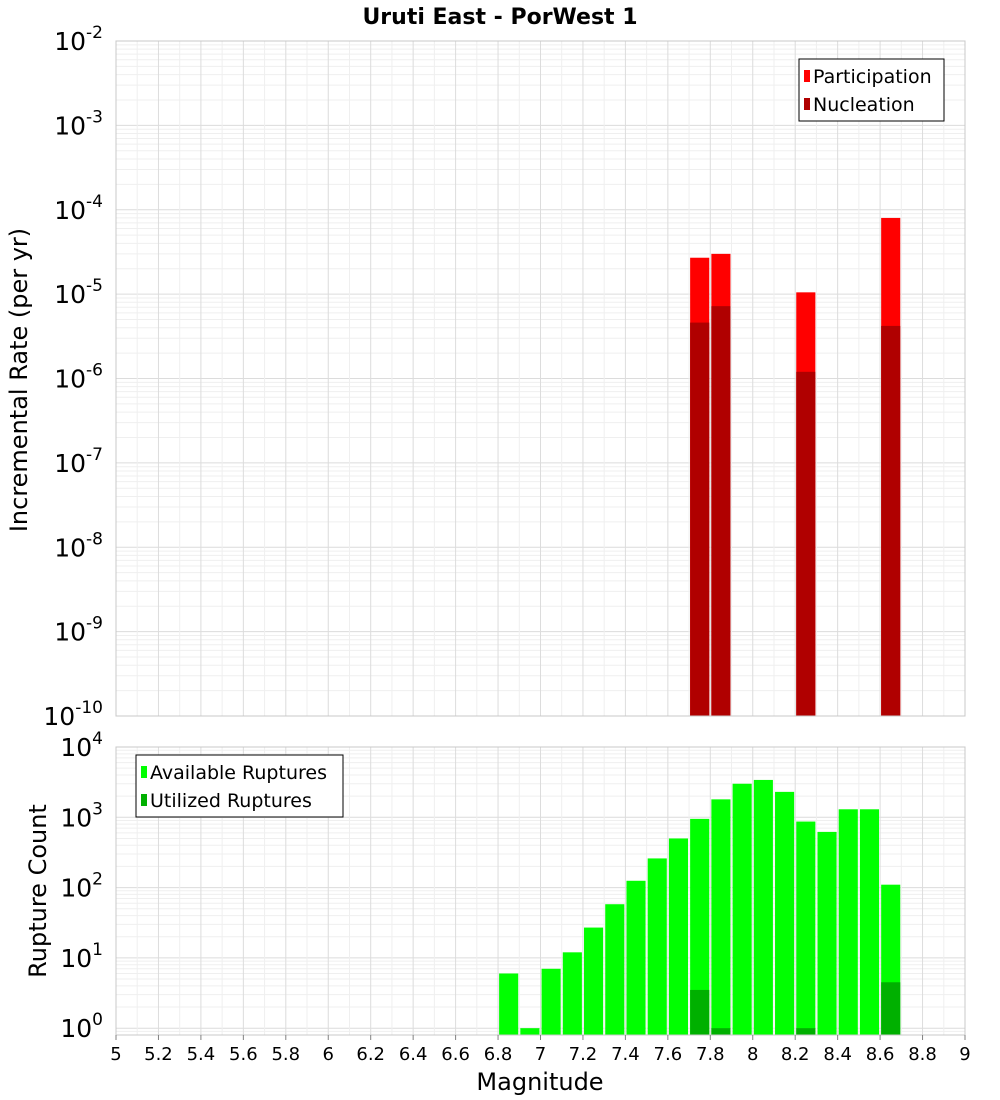 The width and height of the screenshot is (1000, 1100). What do you see at coordinates (115, 1054) in the screenshot?
I see `x-tick-label: 5` at bounding box center [115, 1054].